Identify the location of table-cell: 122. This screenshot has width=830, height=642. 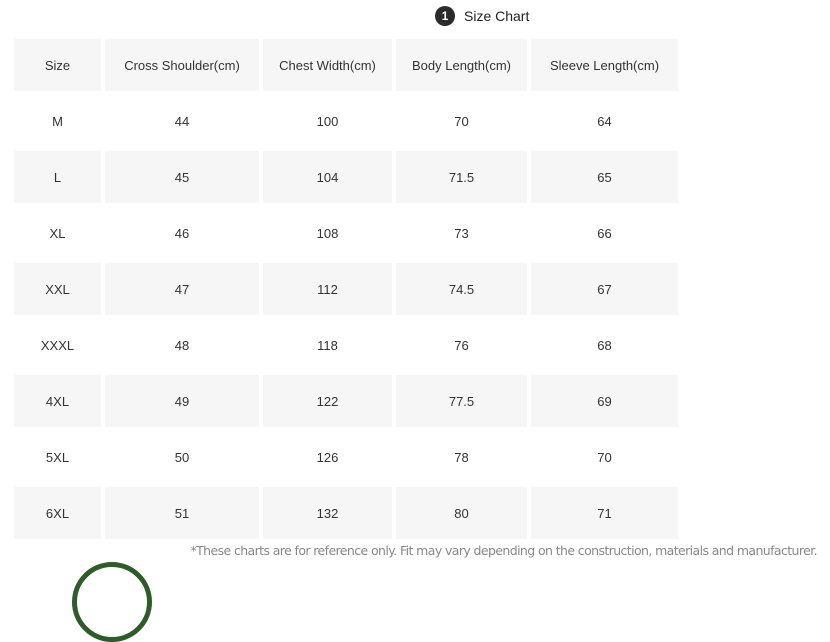
(327, 401).